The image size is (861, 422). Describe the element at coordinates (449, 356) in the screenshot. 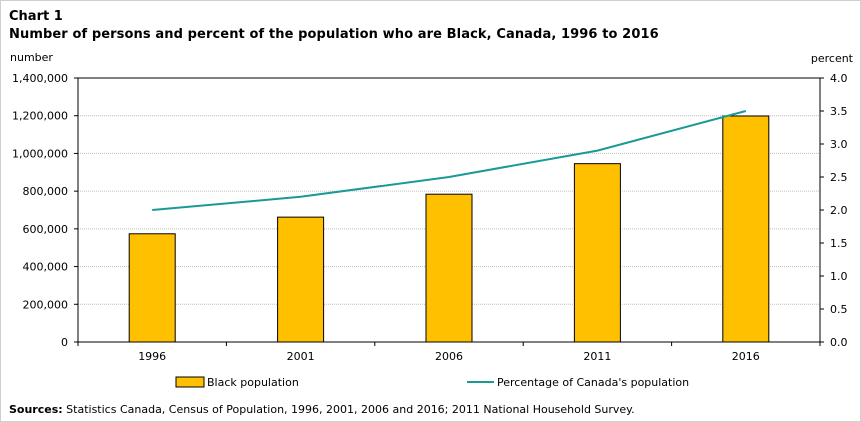

I see `x-tick-label: 2006` at that location.